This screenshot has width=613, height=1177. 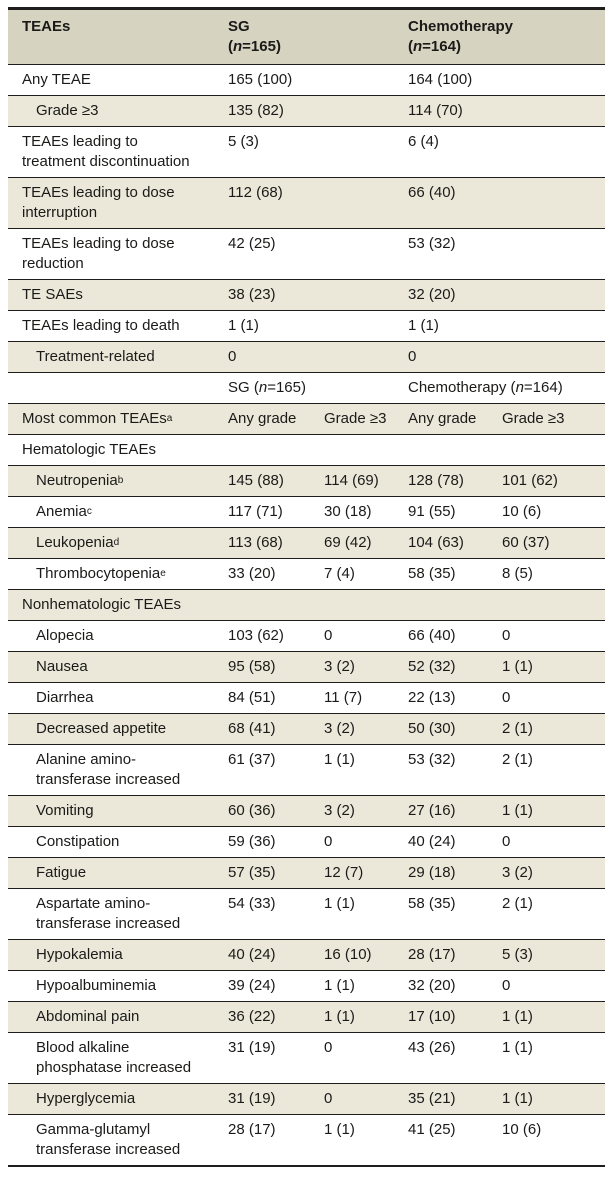 I want to click on footnote-marker: b, so click(x=120, y=480).